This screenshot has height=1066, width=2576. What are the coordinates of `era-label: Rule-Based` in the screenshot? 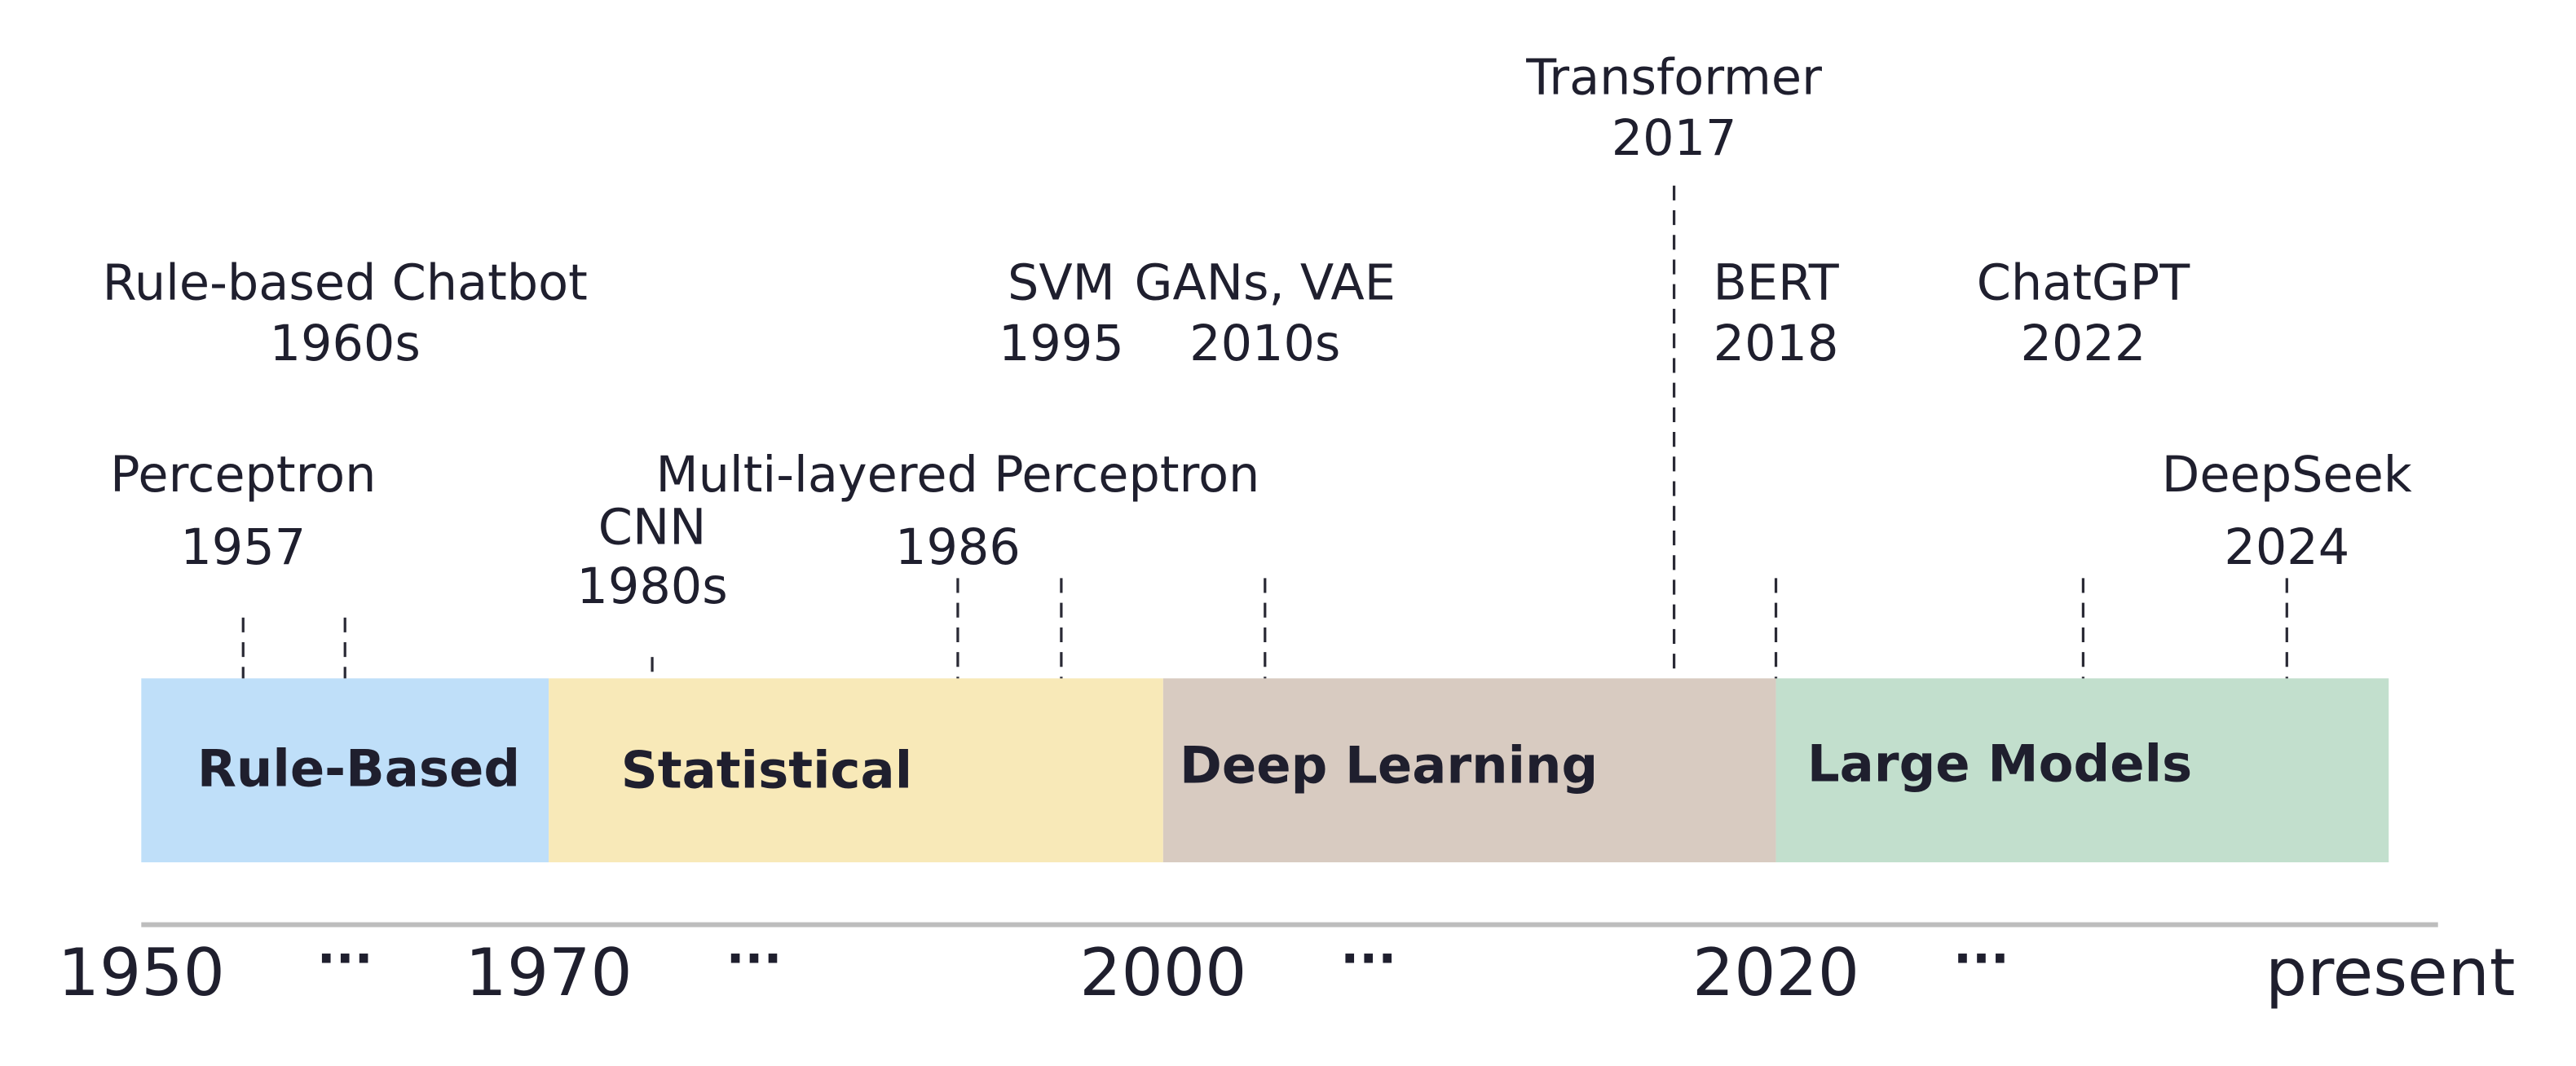 It's located at (358, 768).